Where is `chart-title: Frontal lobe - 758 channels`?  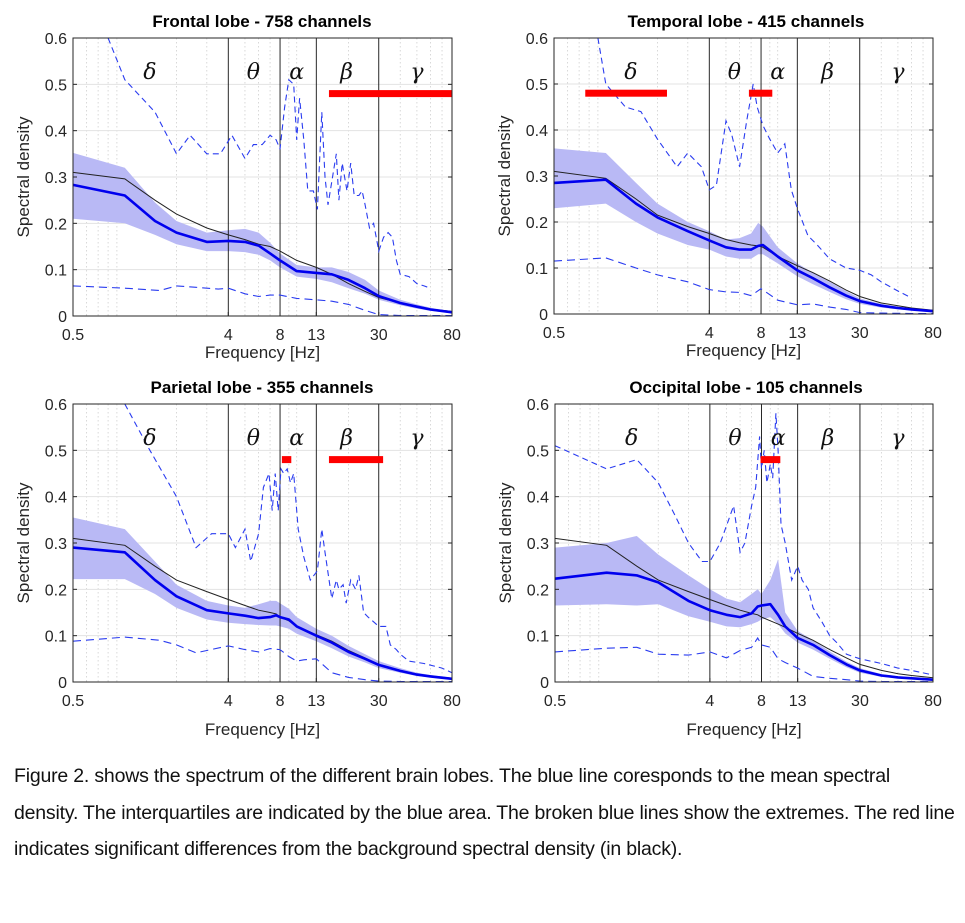
chart-title: Frontal lobe - 758 channels is located at coordinates (261, 21).